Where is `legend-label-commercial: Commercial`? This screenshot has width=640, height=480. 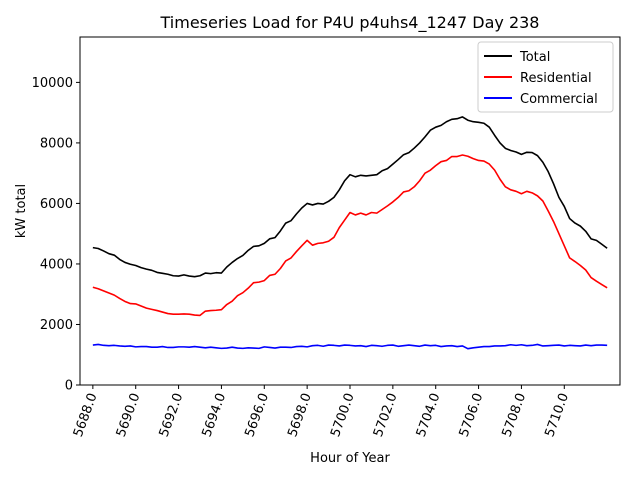 legend-label-commercial: Commercial is located at coordinates (559, 99).